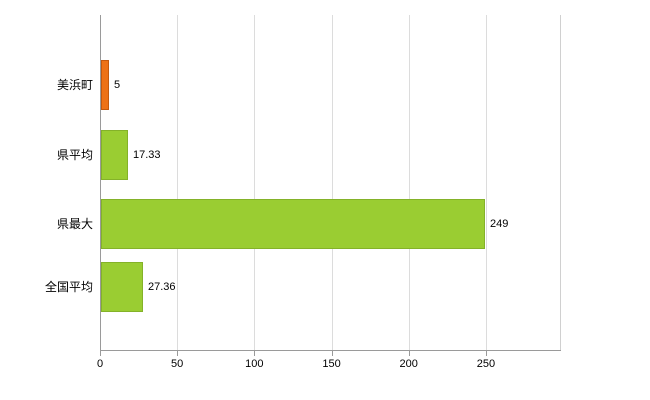 The height and width of the screenshot is (400, 650). Describe the element at coordinates (254, 364) in the screenshot. I see `x-tick-label: 100` at that location.